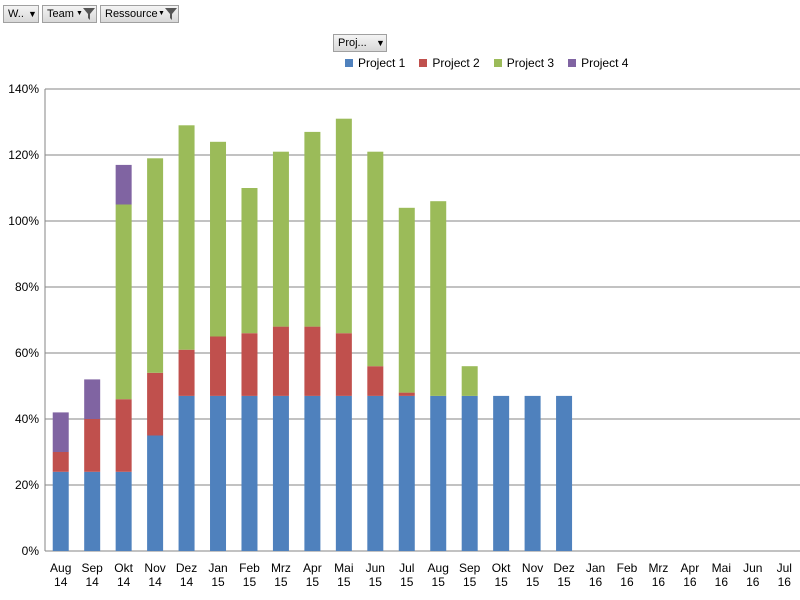 The width and height of the screenshot is (800, 600). Describe the element at coordinates (784, 568) in the screenshot. I see `x-tick-label: Jul` at that location.